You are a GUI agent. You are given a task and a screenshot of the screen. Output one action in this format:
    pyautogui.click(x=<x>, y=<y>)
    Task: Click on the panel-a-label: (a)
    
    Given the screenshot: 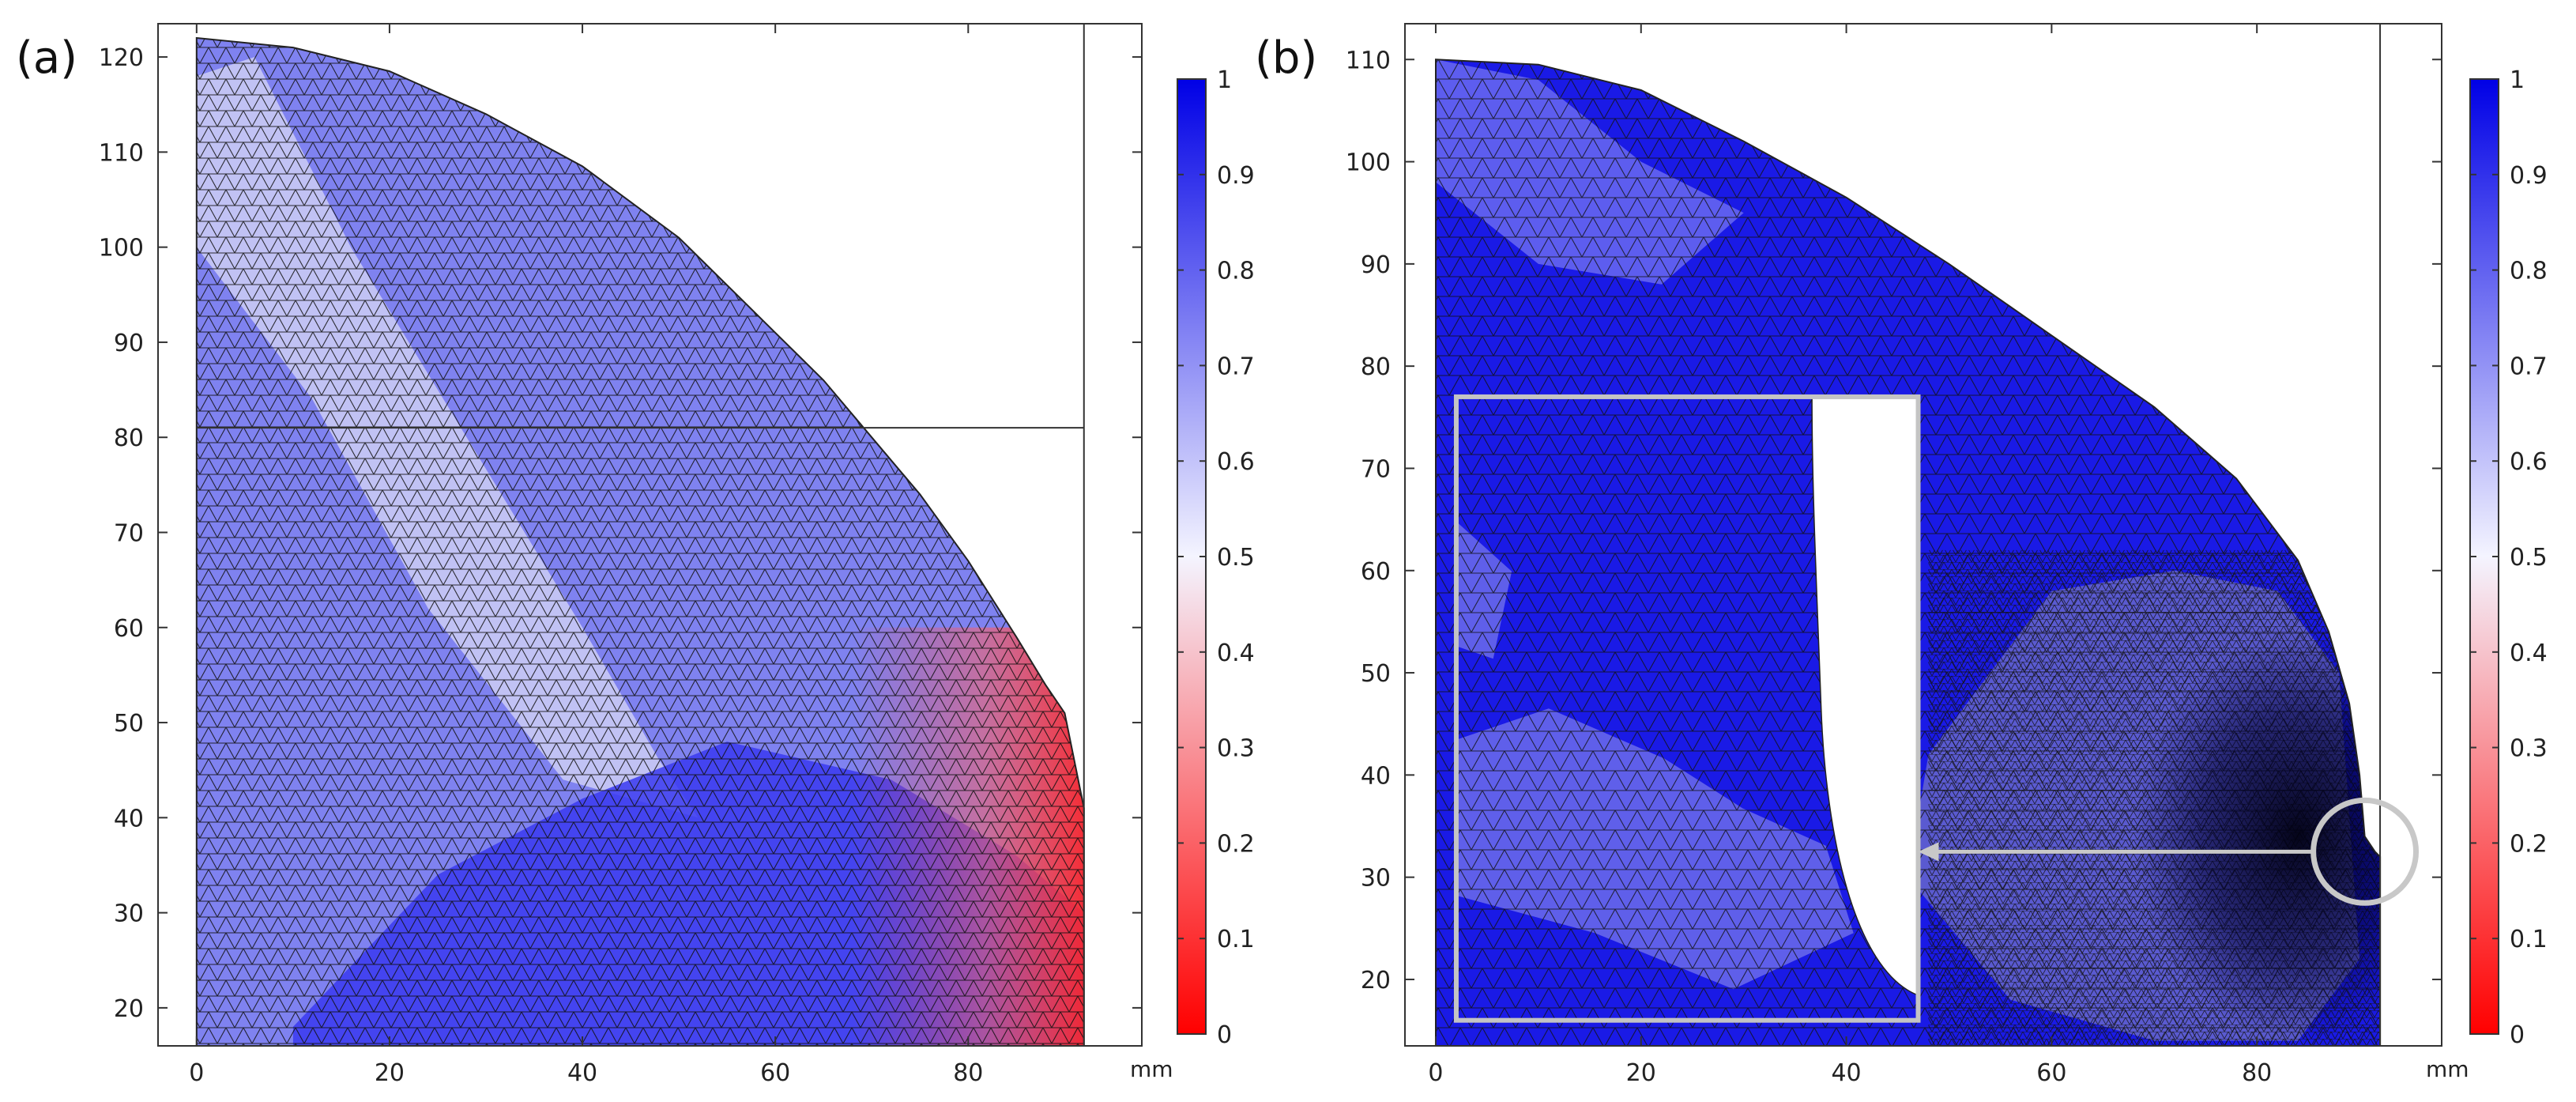 What is the action you would take?
    pyautogui.click(x=46, y=58)
    